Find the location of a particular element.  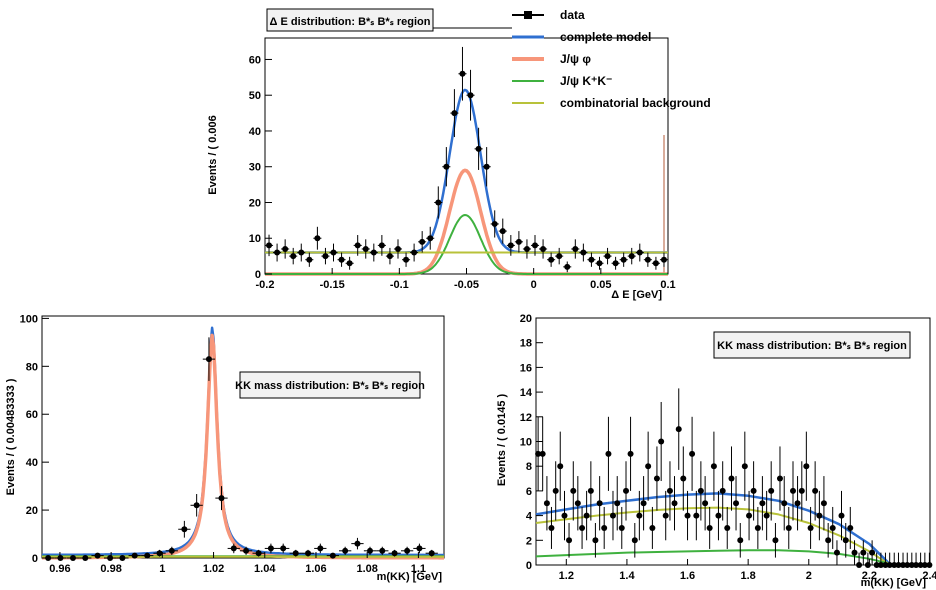

y-tick-label: 18 is located at coordinates (526, 344).